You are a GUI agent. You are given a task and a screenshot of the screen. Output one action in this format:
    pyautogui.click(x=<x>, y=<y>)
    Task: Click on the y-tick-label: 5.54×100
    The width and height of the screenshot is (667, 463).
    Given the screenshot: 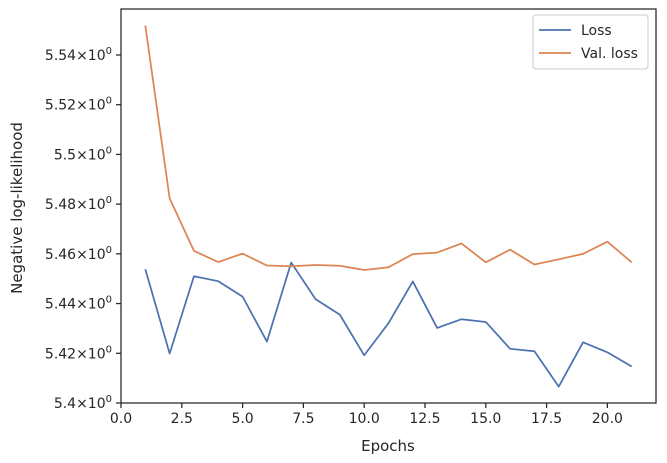 What is the action you would take?
    pyautogui.click(x=78, y=55)
    